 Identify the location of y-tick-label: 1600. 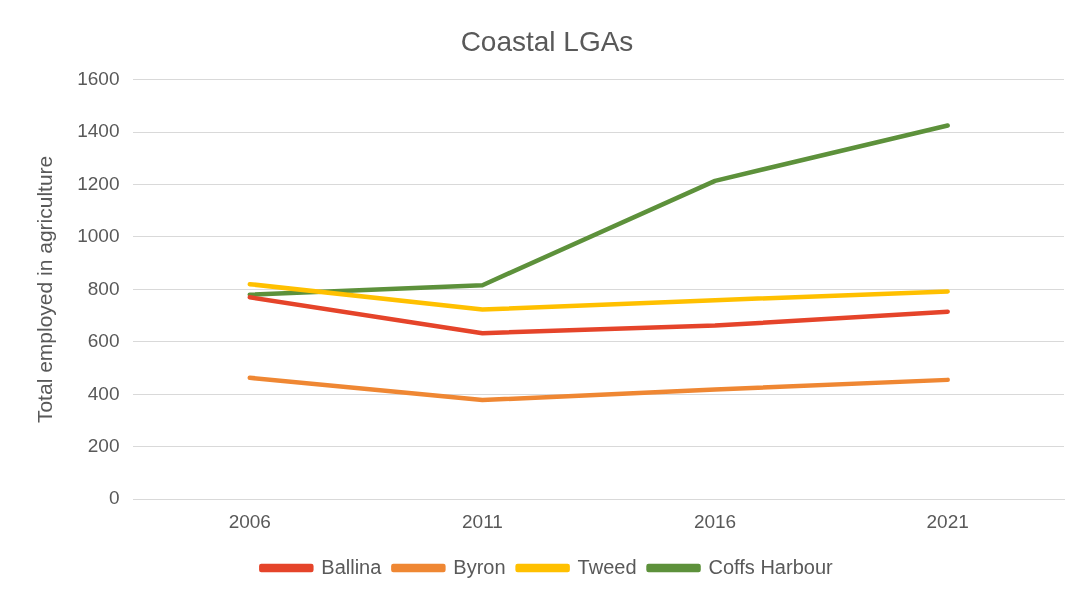
(98, 78).